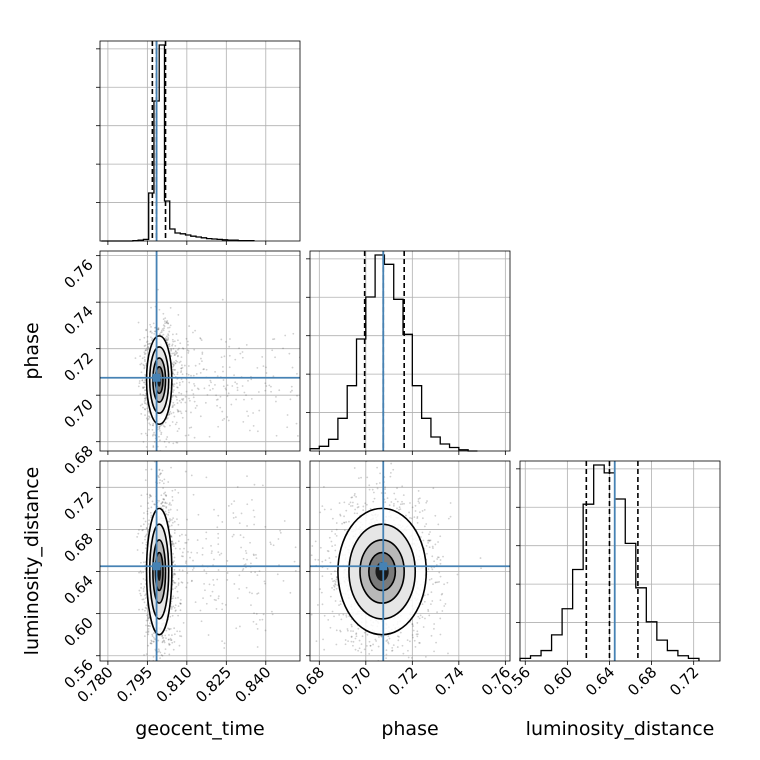  What do you see at coordinates (383, 566) in the screenshot?
I see `truth-marker` at bounding box center [383, 566].